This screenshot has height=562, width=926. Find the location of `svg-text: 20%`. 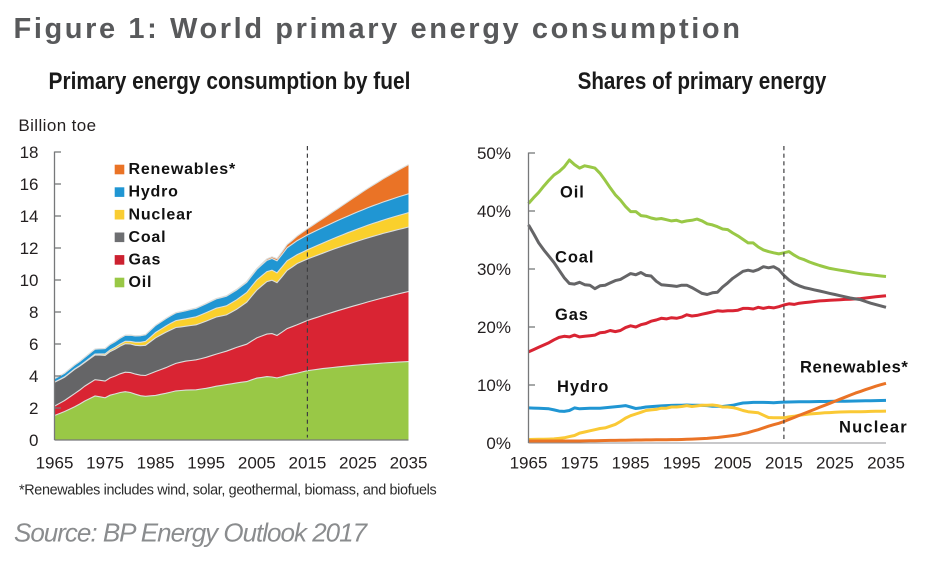

svg-text: 20% is located at coordinates (494, 327).